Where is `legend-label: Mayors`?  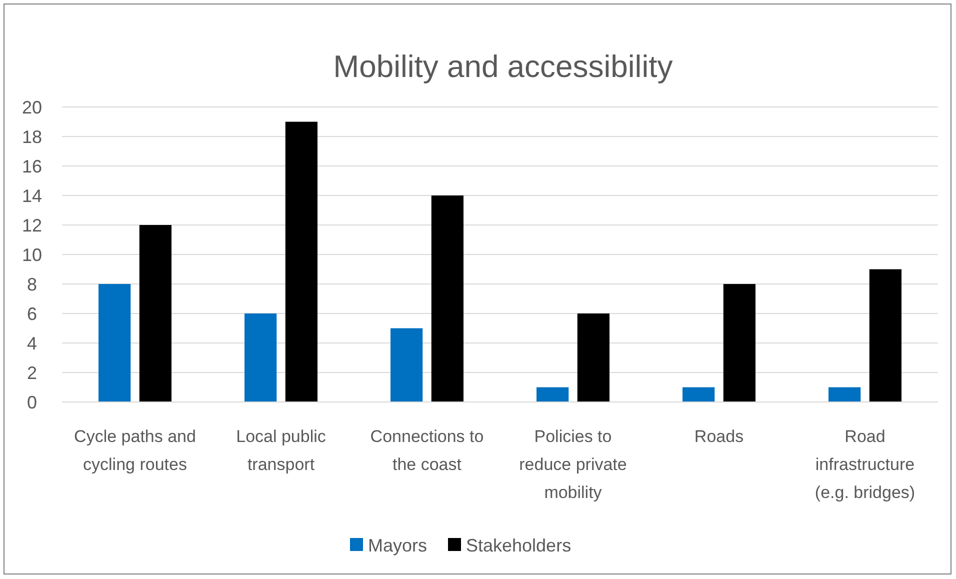
legend-label: Mayors is located at coordinates (398, 545).